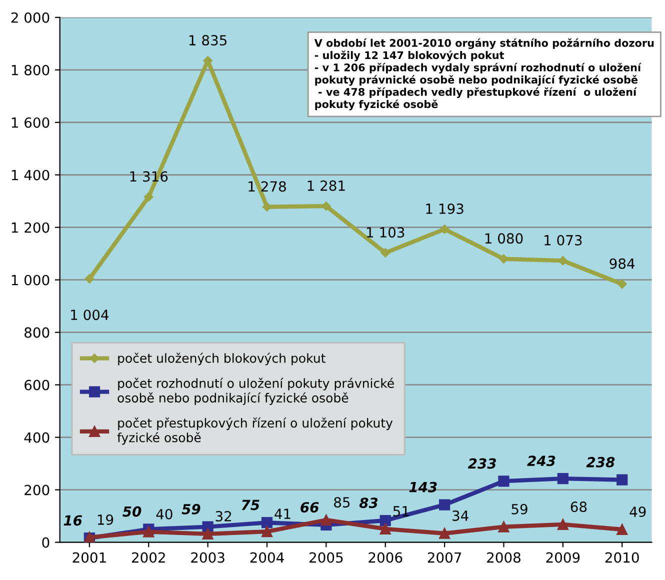 This screenshot has height=580, width=665. I want to click on y-tick-label: 0, so click(46, 542).